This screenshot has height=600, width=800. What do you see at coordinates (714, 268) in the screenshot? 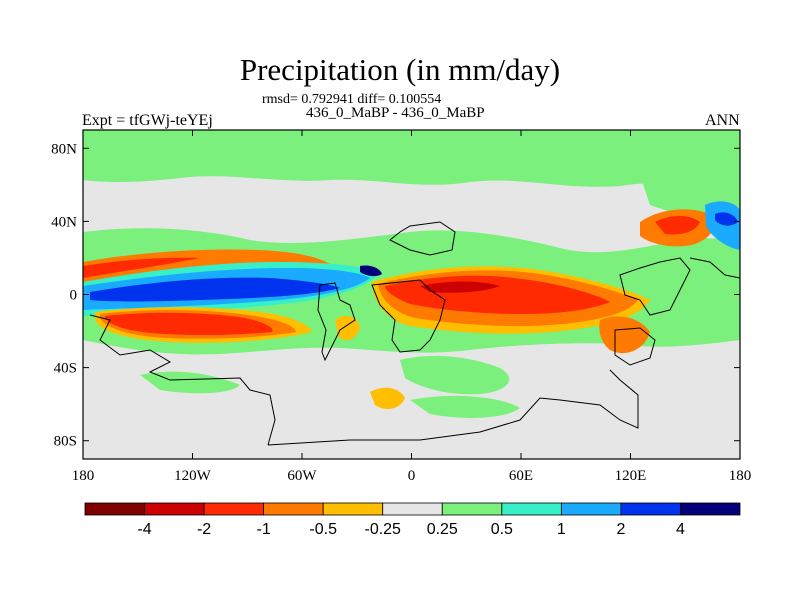
I see `east-asia-outline` at bounding box center [714, 268].